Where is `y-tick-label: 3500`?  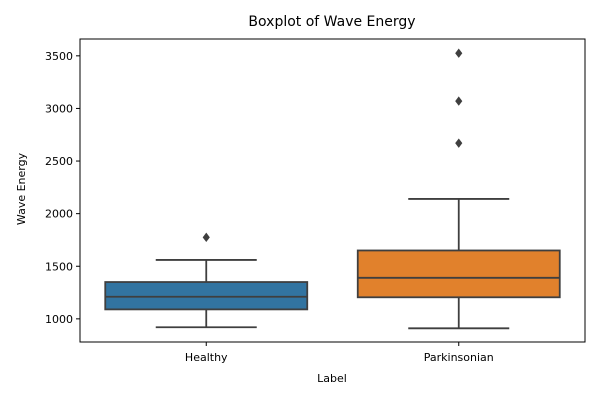
y-tick-label: 3500 is located at coordinates (59, 56).